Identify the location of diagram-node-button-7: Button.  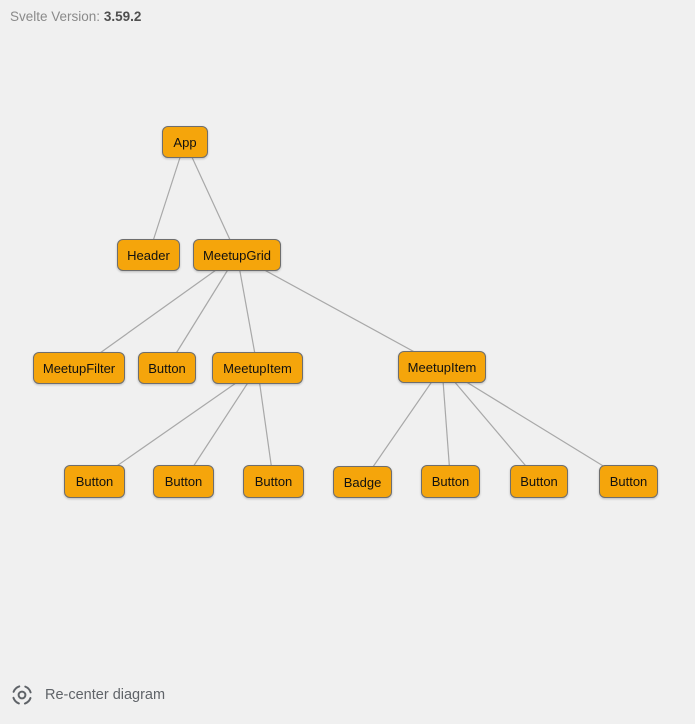
(628, 481).